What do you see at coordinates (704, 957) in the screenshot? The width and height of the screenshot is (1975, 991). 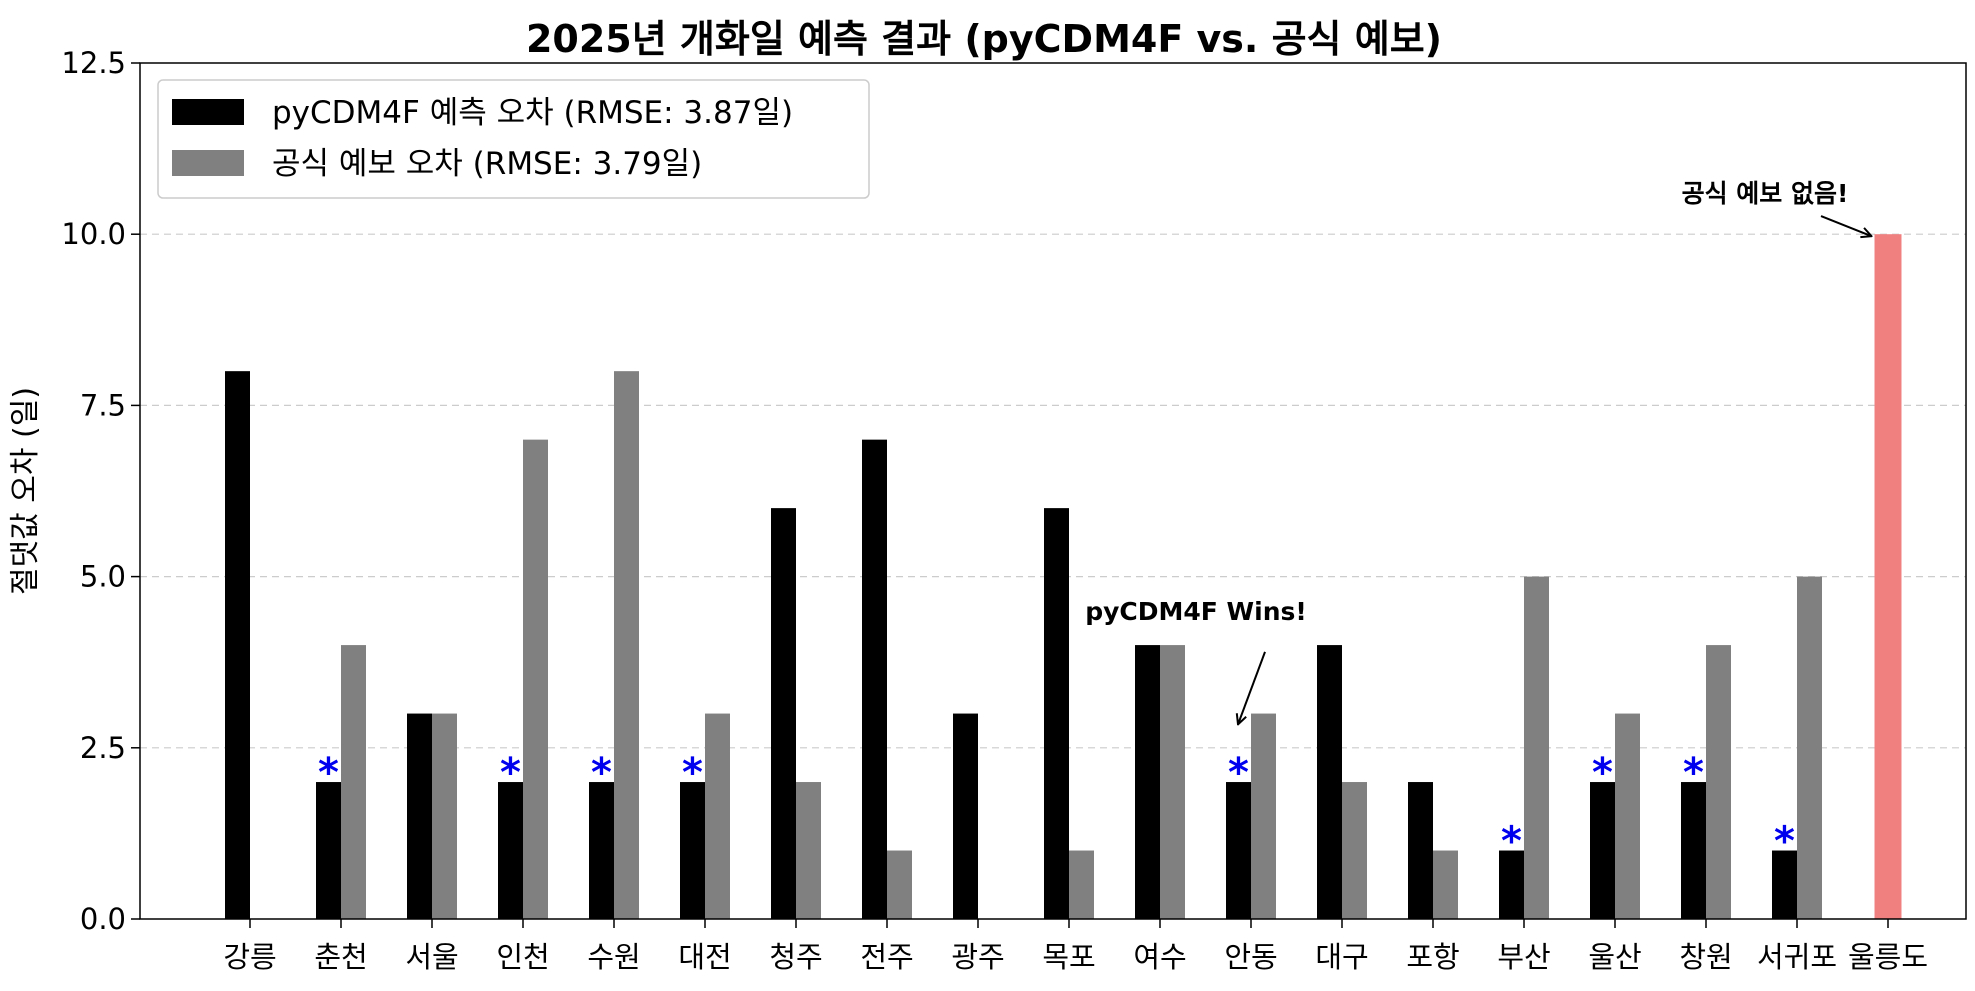 I see `x-tick-label: 대전` at bounding box center [704, 957].